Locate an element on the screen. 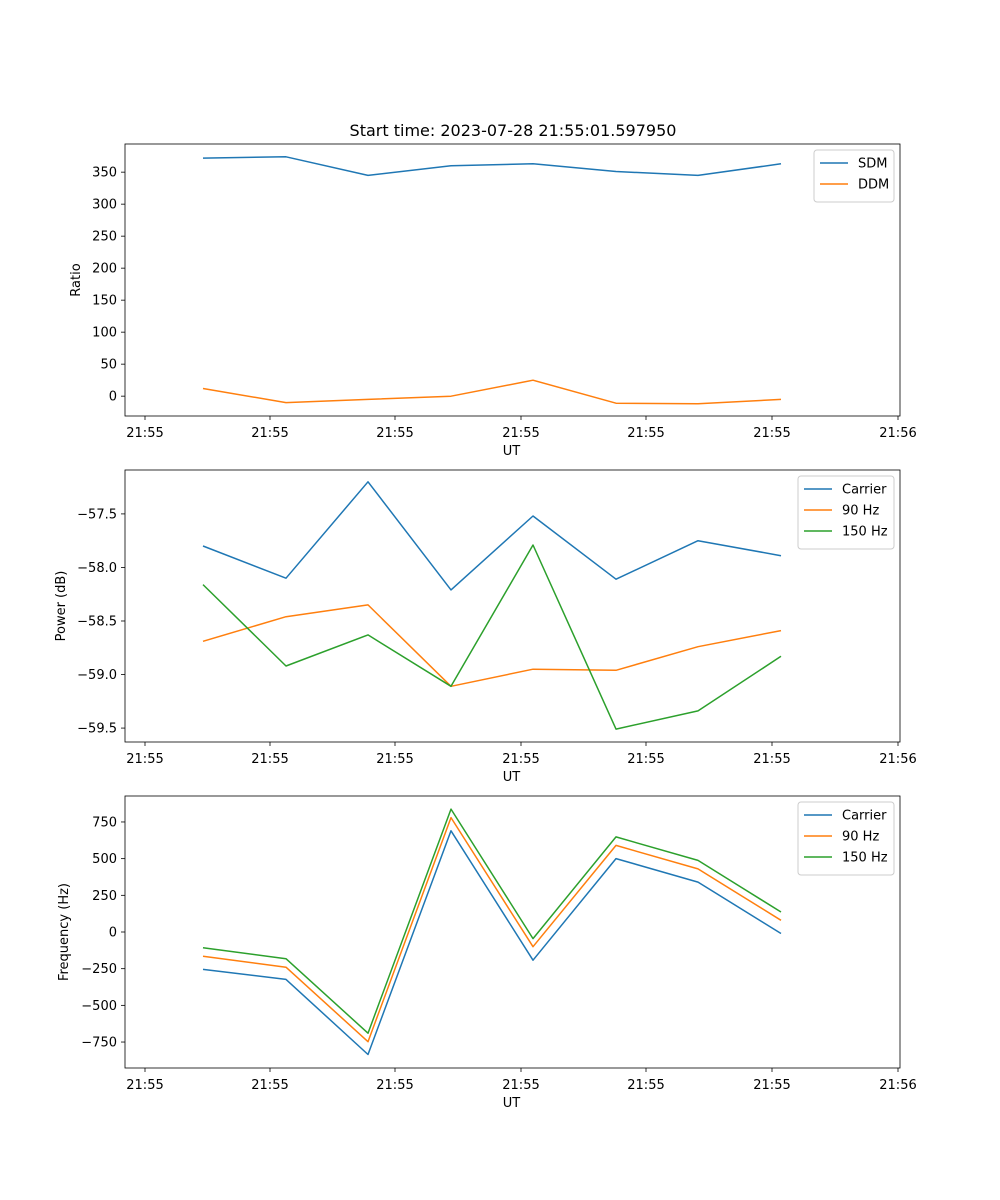 The width and height of the screenshot is (1000, 1200). y-tick-label: 300 is located at coordinates (104, 205).